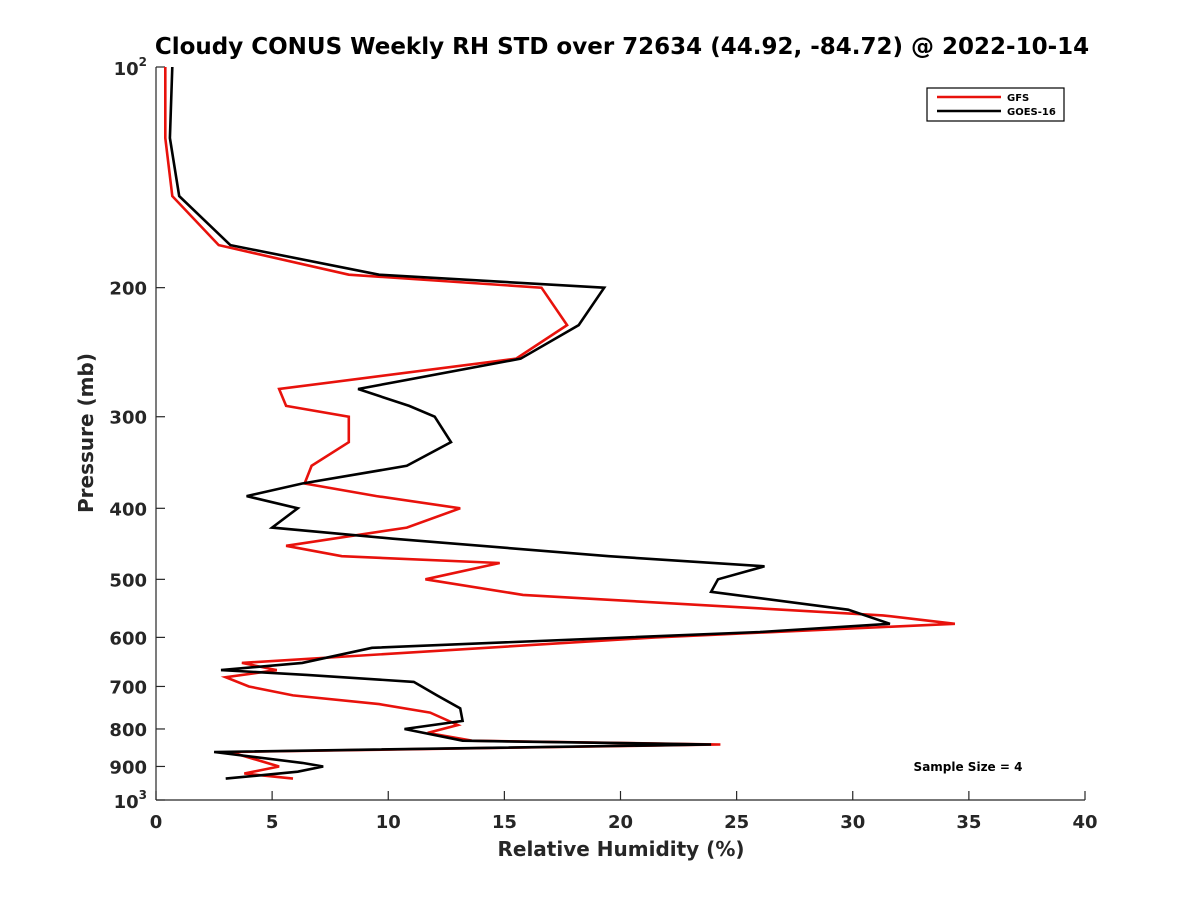  What do you see at coordinates (128, 730) in the screenshot?
I see `y-tick-label: 800` at bounding box center [128, 730].